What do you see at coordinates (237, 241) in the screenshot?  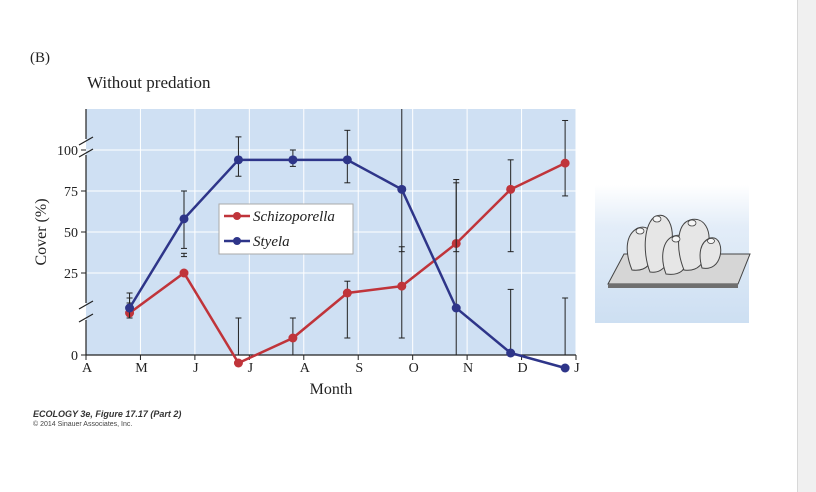 I see `legend-marker-styela` at bounding box center [237, 241].